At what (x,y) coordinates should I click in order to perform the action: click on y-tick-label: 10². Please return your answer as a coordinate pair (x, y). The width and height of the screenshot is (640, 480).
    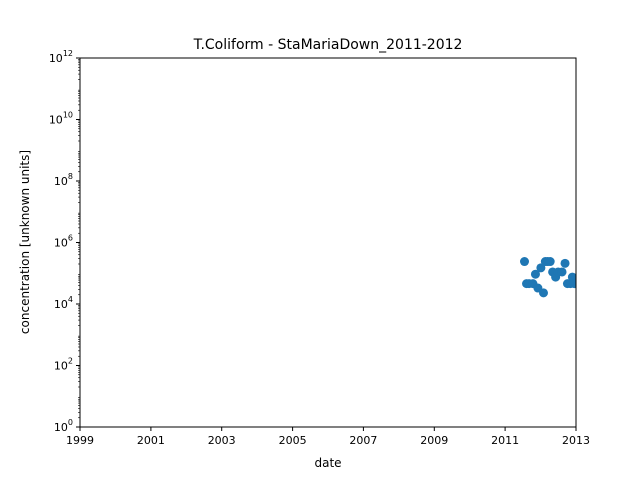
    Looking at the image, I should click on (63, 365).